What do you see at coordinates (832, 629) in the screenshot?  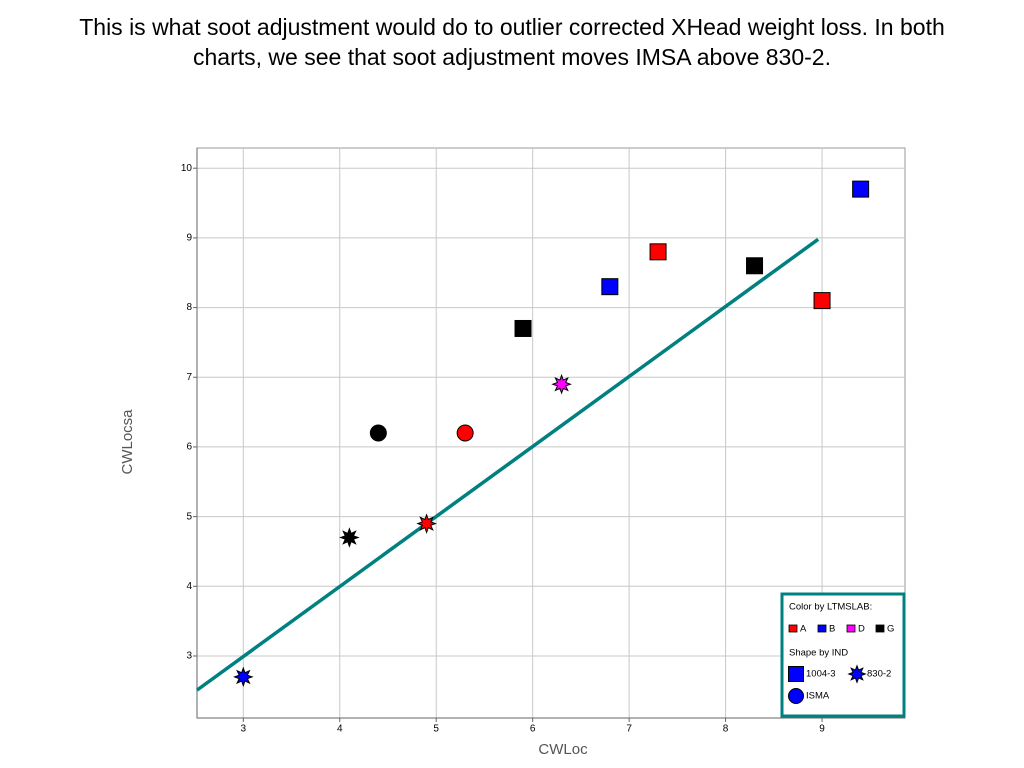 I see `legend-label: B` at bounding box center [832, 629].